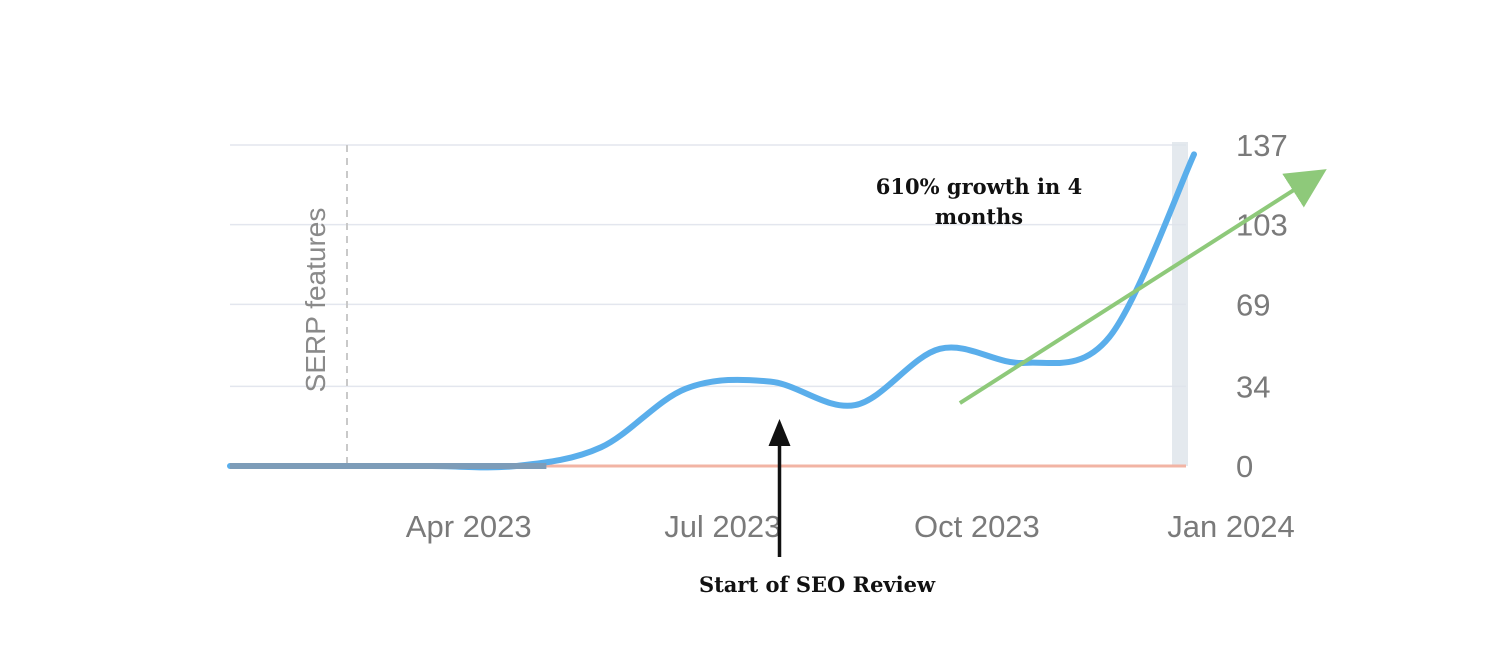 The width and height of the screenshot is (1500, 659). I want to click on current-period-band-rect, so click(1180, 304).